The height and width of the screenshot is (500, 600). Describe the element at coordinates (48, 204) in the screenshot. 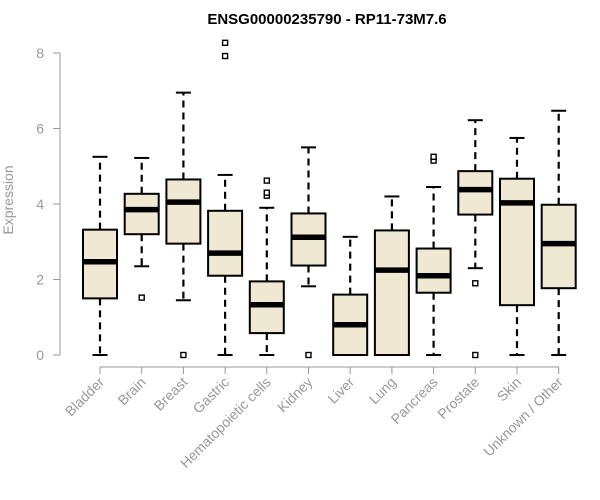

I see `y-axis: 0 2 4 6 8` at that location.